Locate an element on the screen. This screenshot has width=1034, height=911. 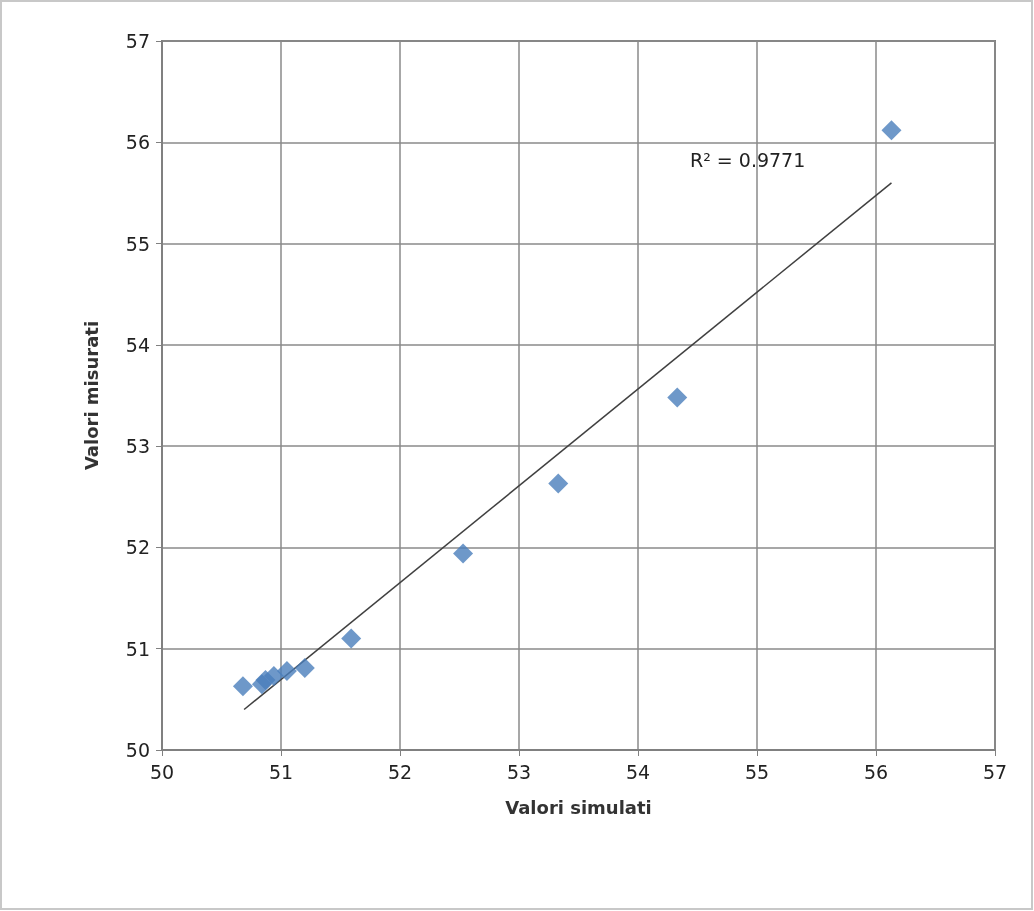
x-tick-label: 54 is located at coordinates (638, 771).